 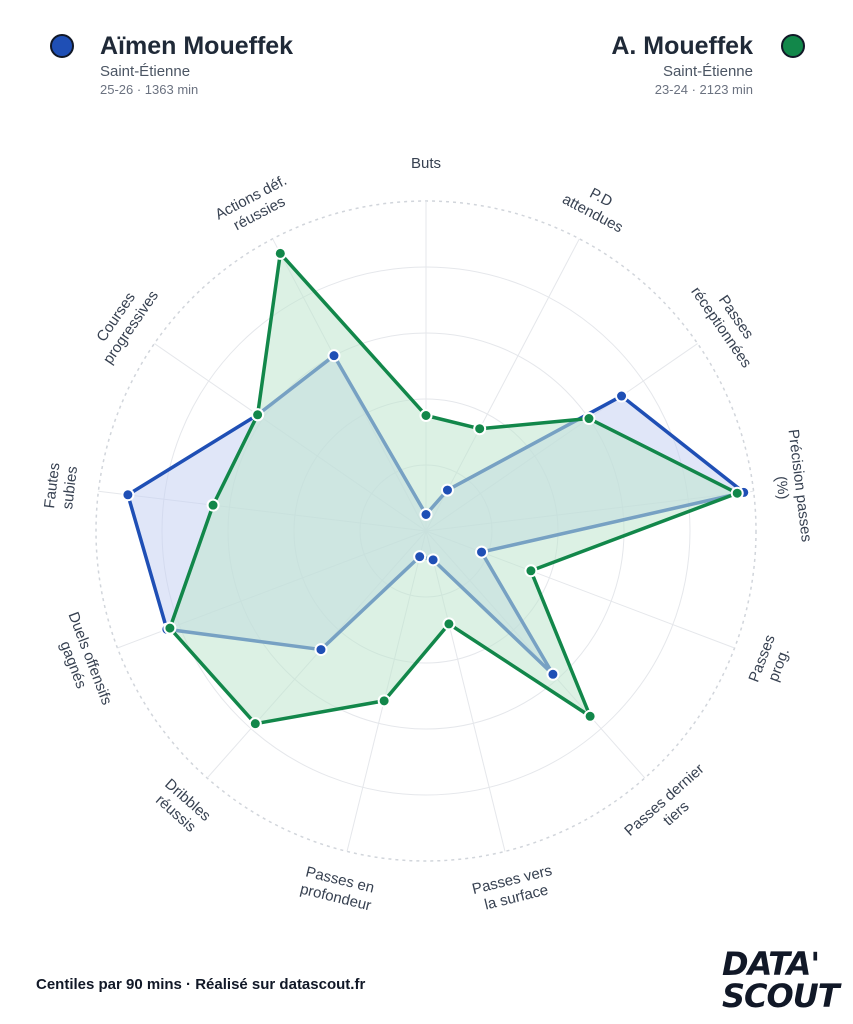 What do you see at coordinates (255, 205) in the screenshot?
I see `axis-label: Actions déf.réussies` at bounding box center [255, 205].